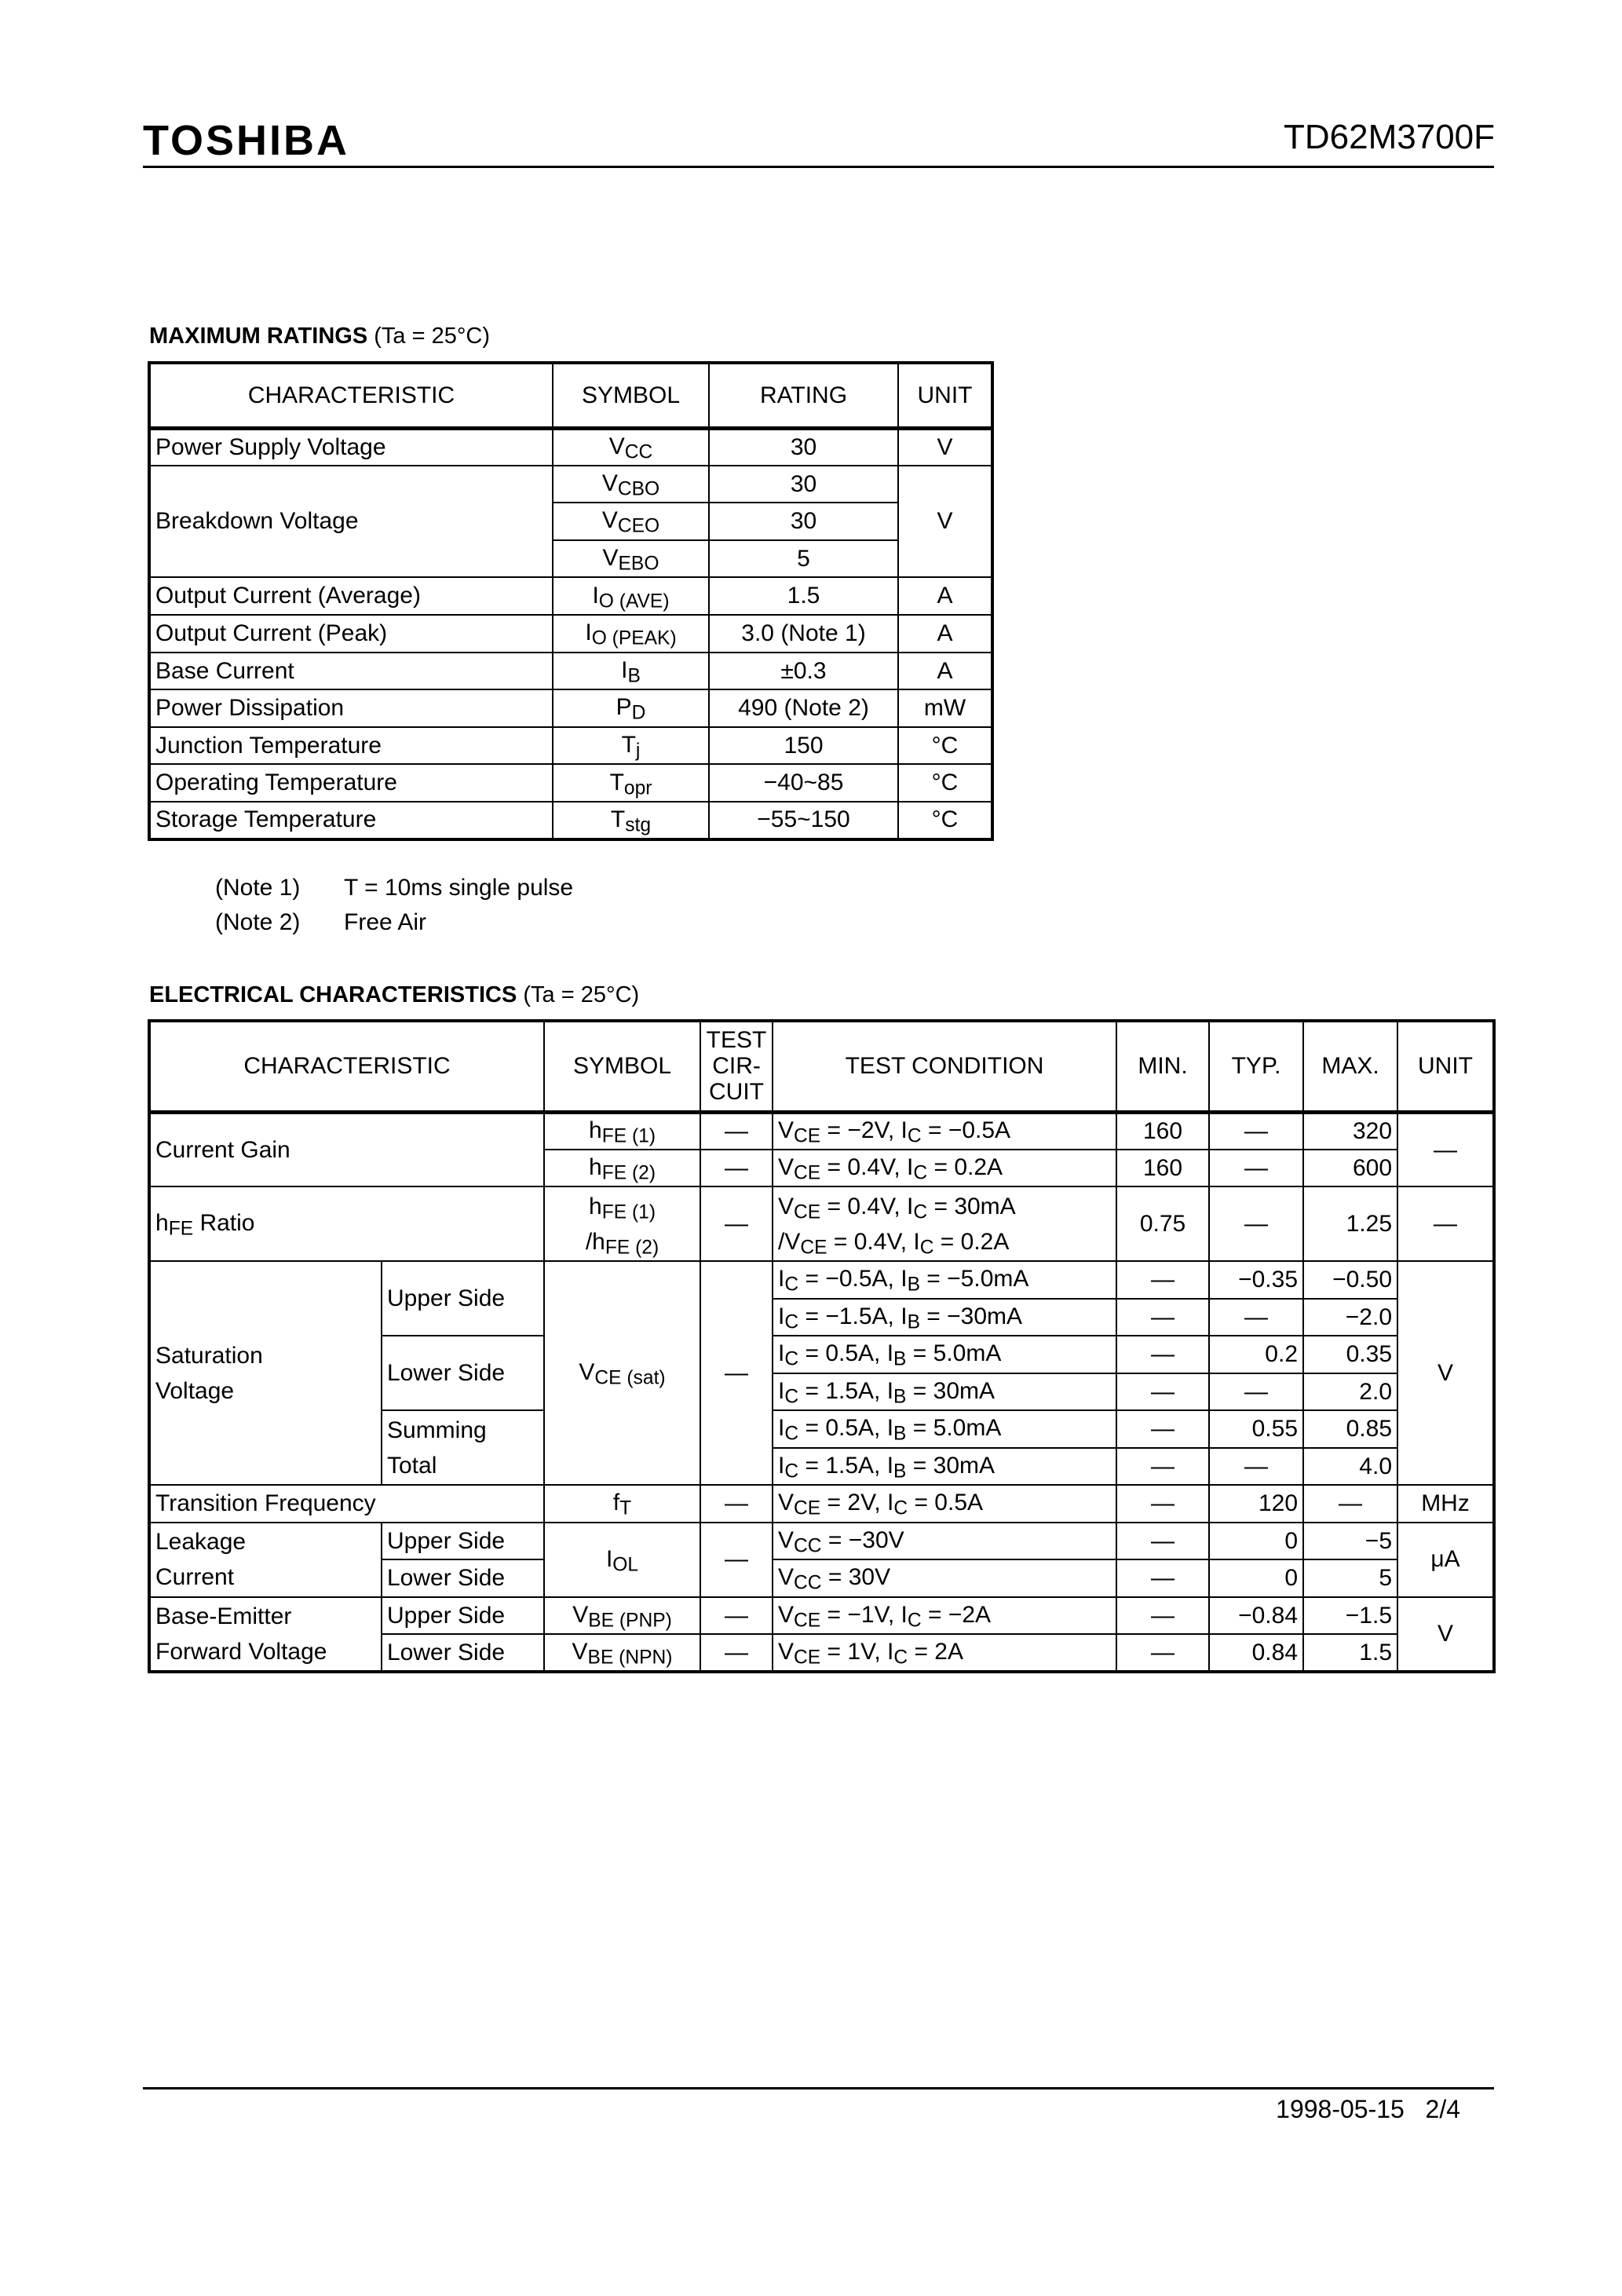 This screenshot has height=2296, width=1622. What do you see at coordinates (818, 2088) in the screenshot?
I see `footer-rule` at bounding box center [818, 2088].